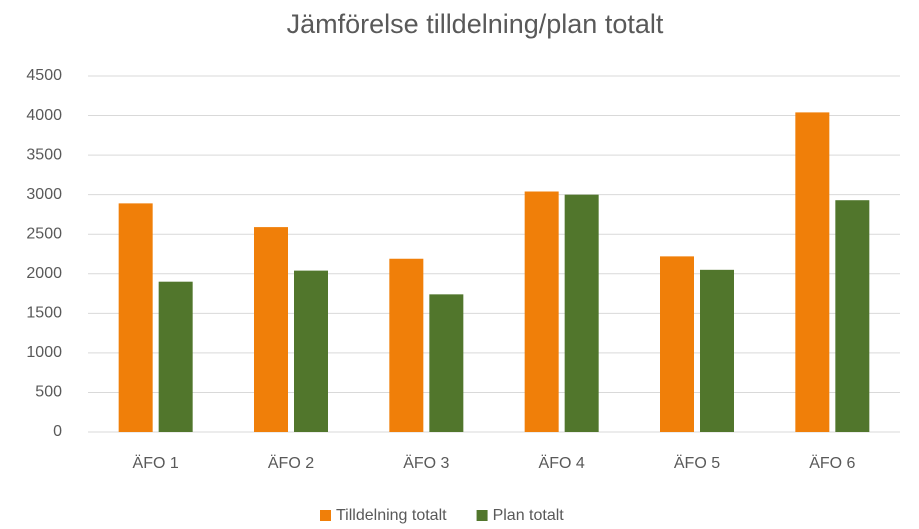 The width and height of the screenshot is (919, 529). I want to click on chart-title: Jämförelse tilldelning/plan totalt, so click(475, 24).